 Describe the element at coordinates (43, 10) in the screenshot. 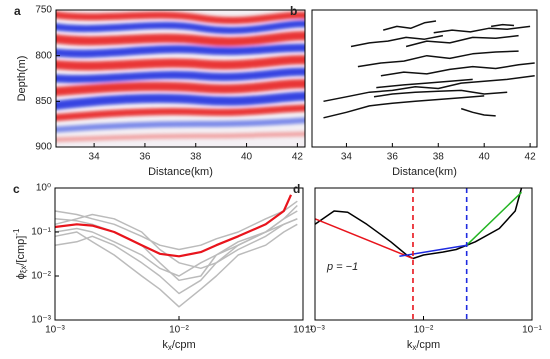

I see `y-tick-label: 750` at that location.